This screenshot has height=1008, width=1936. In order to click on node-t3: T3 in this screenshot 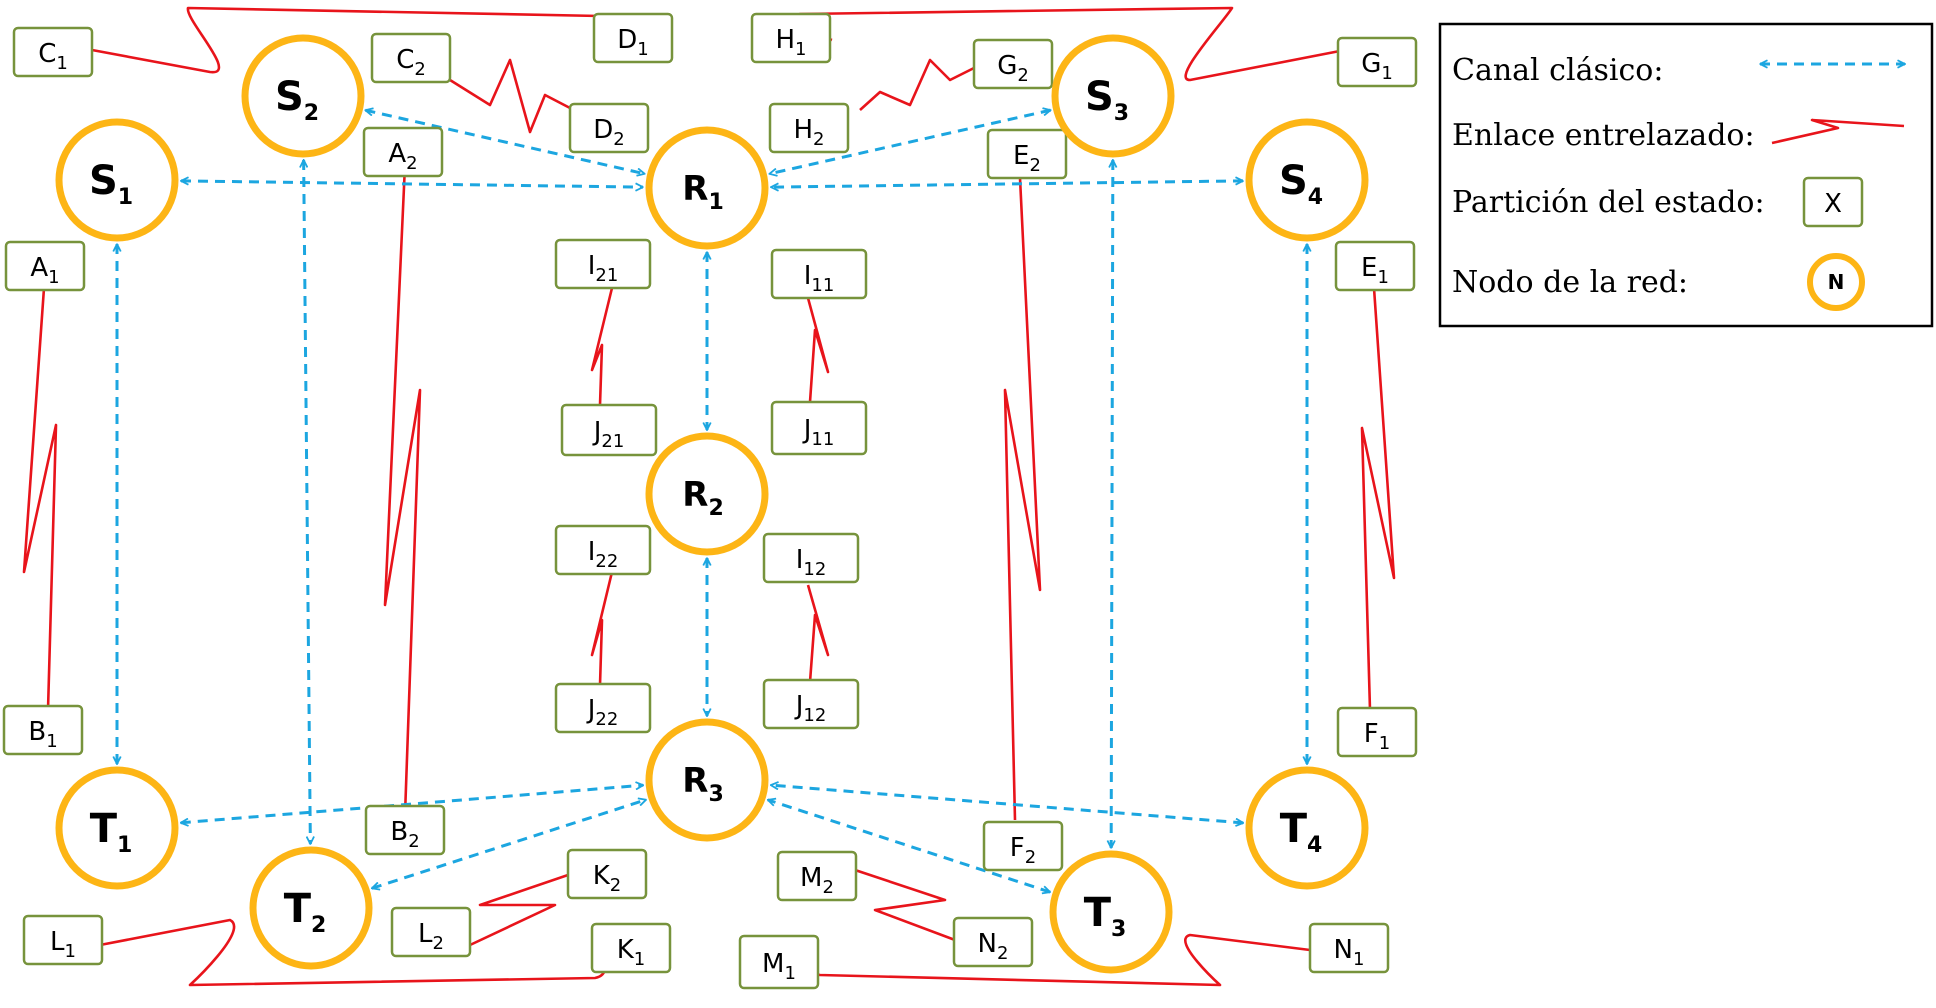, I will do `click(1111, 912)`.